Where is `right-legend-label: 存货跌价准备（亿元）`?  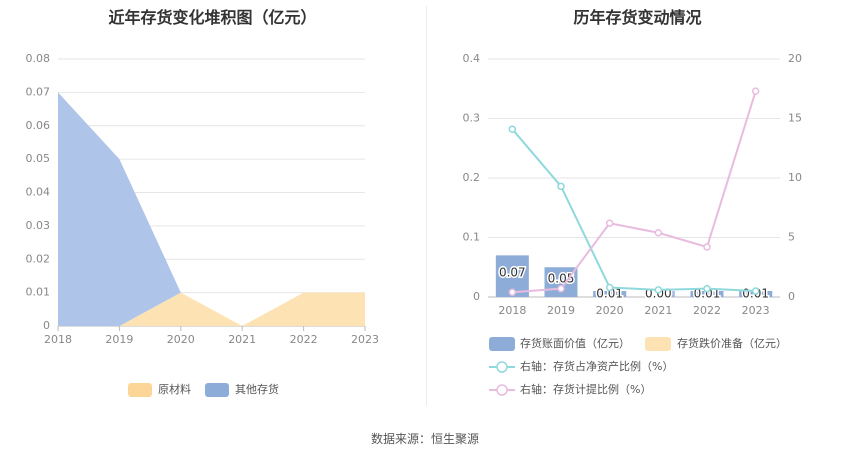
right-legend-label: 存货跌价准备（亿元） is located at coordinates (732, 343).